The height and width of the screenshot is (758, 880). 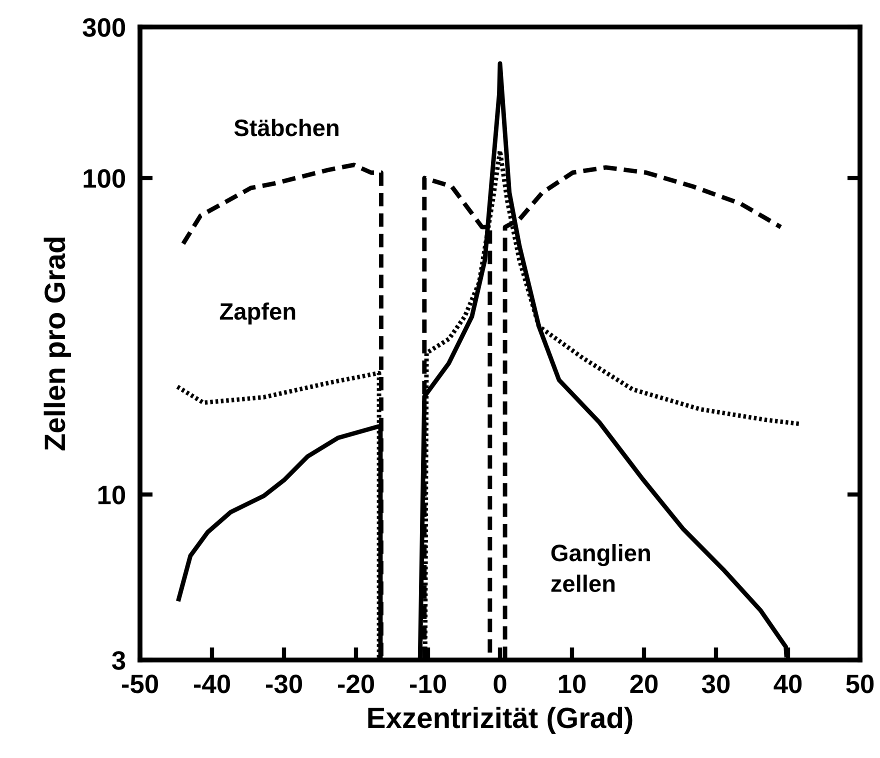 What do you see at coordinates (716, 684) in the screenshot?
I see `x-tick-label: 30` at bounding box center [716, 684].